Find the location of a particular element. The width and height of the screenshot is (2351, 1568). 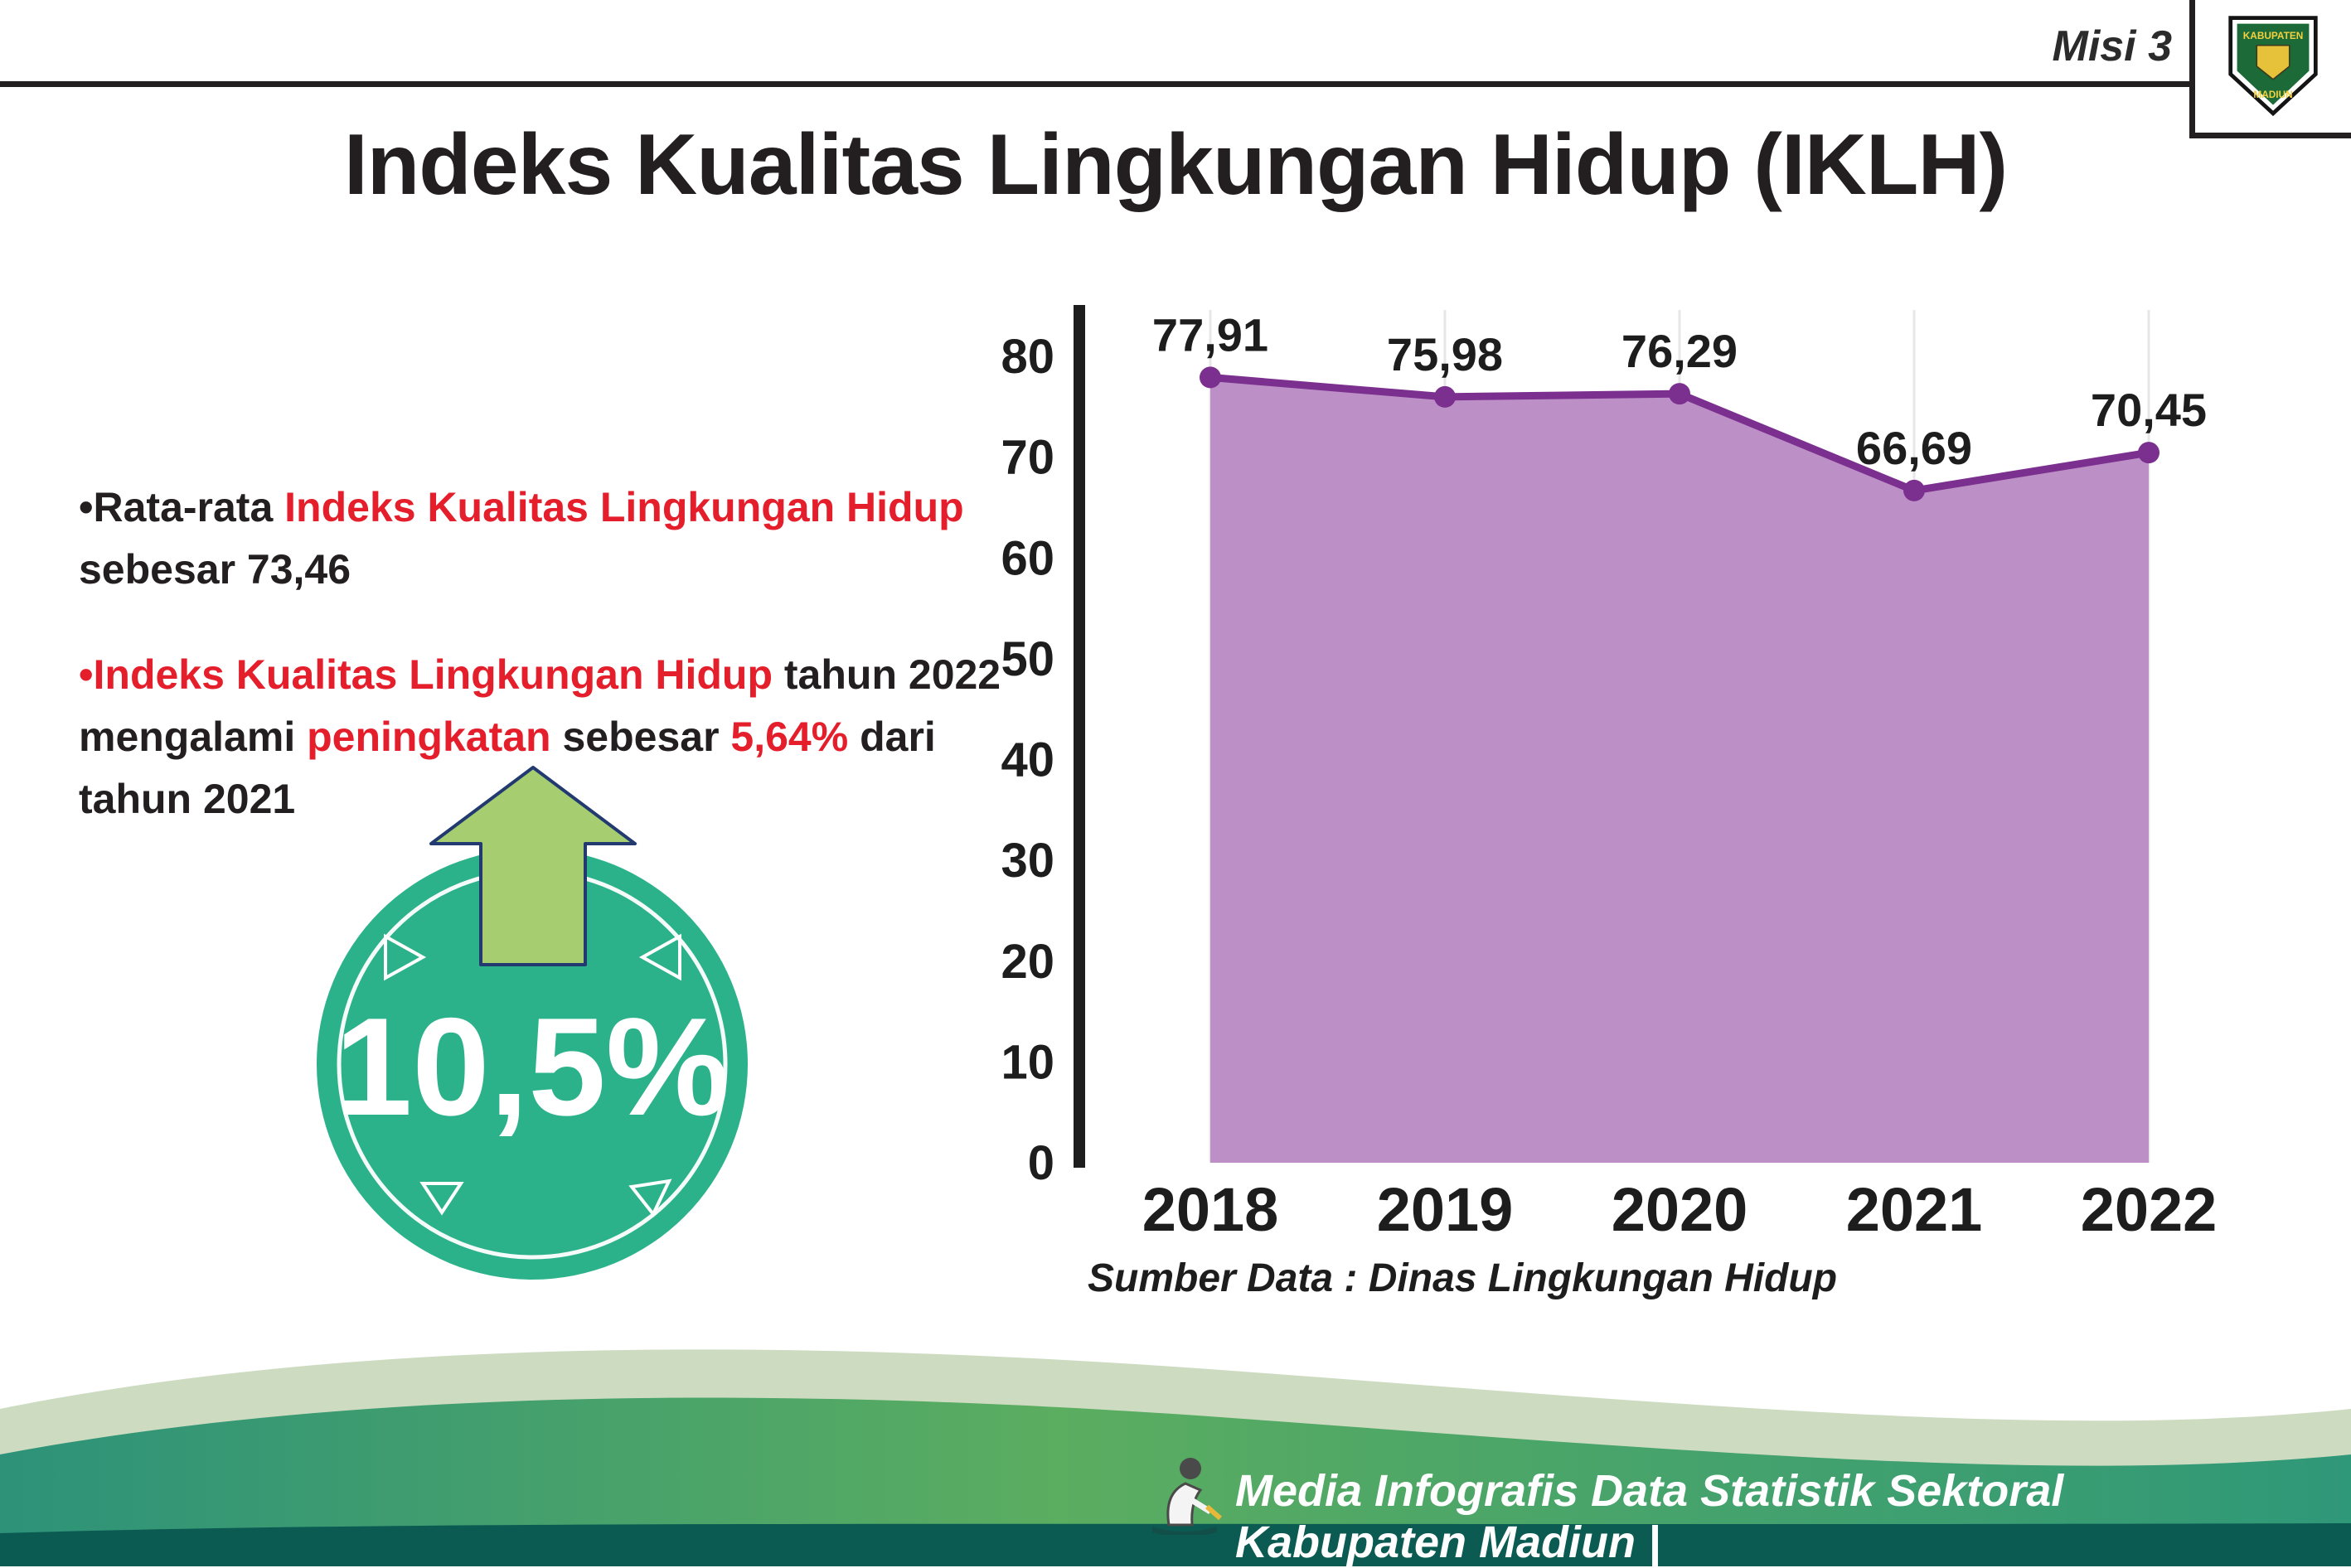

footer-waves is located at coordinates (1175, 1457).